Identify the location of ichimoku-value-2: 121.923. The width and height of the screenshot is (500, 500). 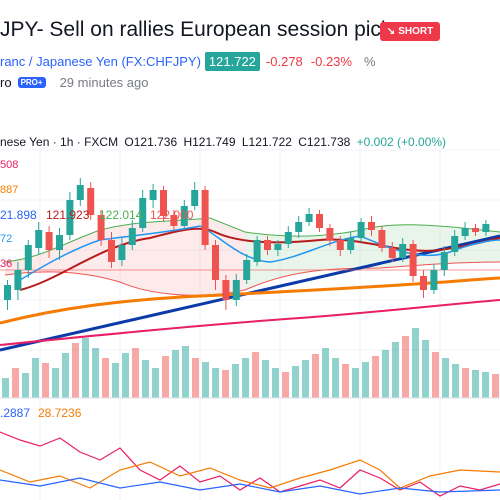
(68, 215).